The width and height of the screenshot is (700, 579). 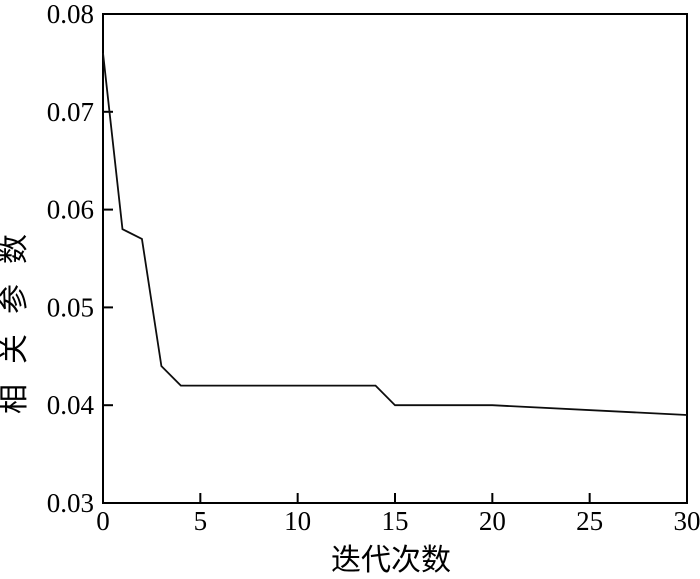 What do you see at coordinates (70, 210) in the screenshot?
I see `y-tick-label: 0.06` at bounding box center [70, 210].